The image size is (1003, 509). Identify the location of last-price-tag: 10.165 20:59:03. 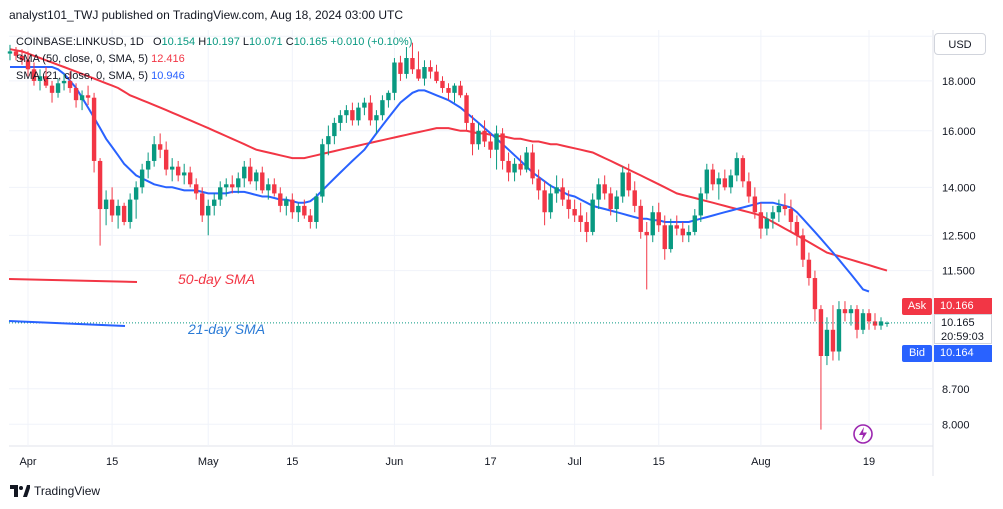
(963, 329).